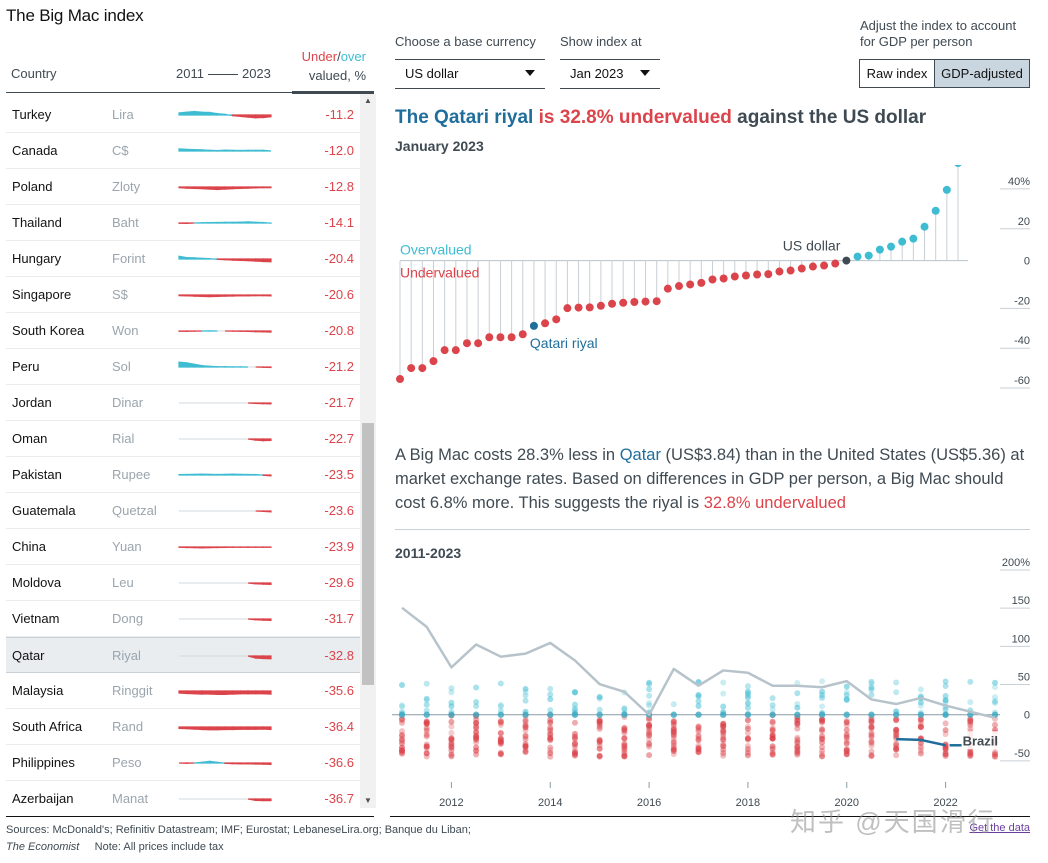 This screenshot has width=1048, height=863. I want to click on country-row: Vietnam Dong -31.7, so click(183, 619).